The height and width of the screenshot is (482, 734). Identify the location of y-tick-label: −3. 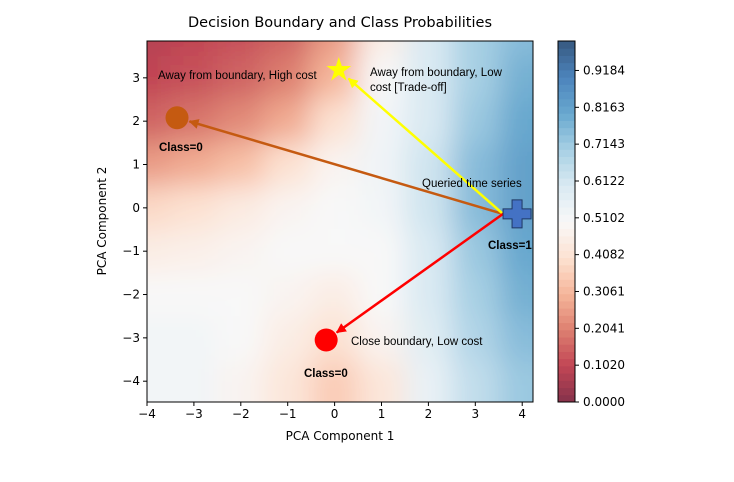
(131, 338).